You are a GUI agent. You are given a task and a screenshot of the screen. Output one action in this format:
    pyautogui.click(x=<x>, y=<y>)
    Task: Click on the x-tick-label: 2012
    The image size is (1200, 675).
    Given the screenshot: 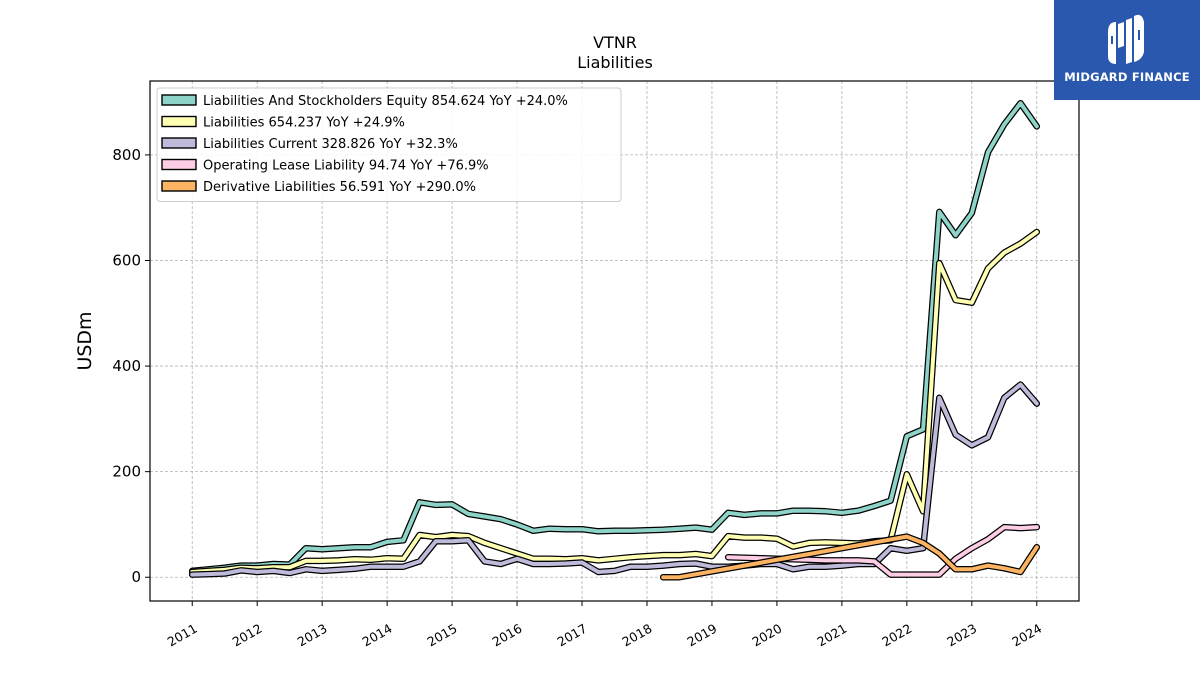 What is the action you would take?
    pyautogui.click(x=247, y=635)
    